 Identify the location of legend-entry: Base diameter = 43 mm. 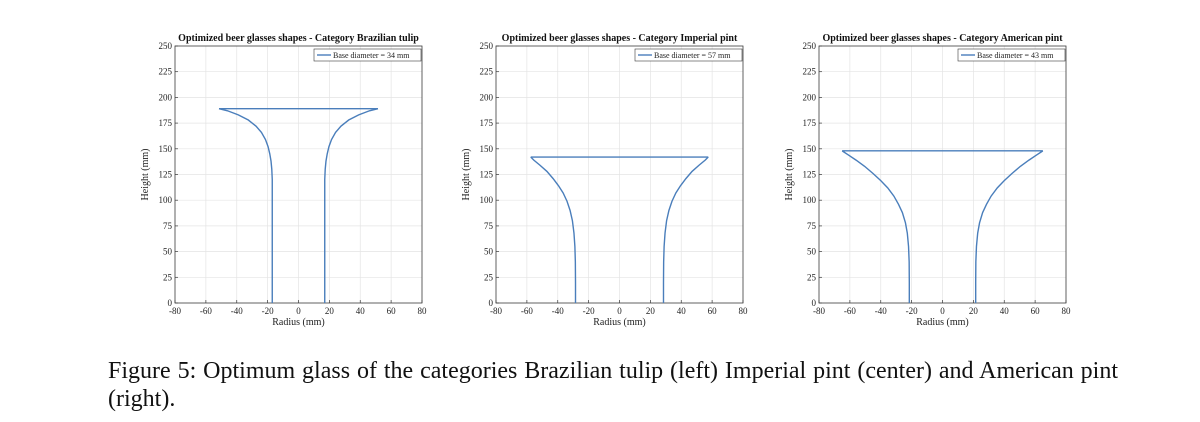
(1015, 55).